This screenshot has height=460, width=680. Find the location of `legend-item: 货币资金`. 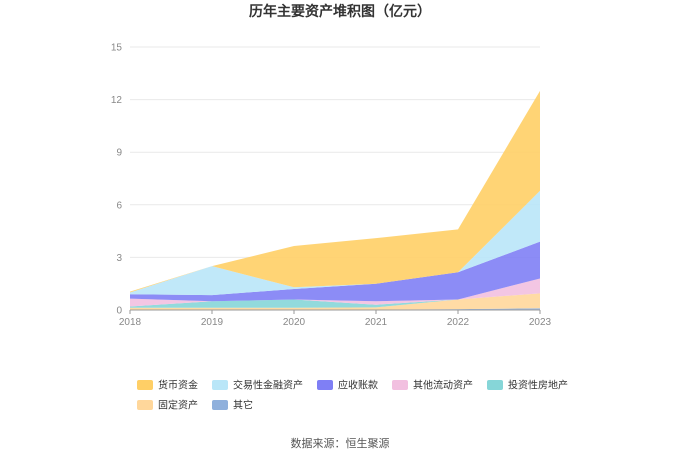

legend-item: 货币资金 is located at coordinates (167, 385).